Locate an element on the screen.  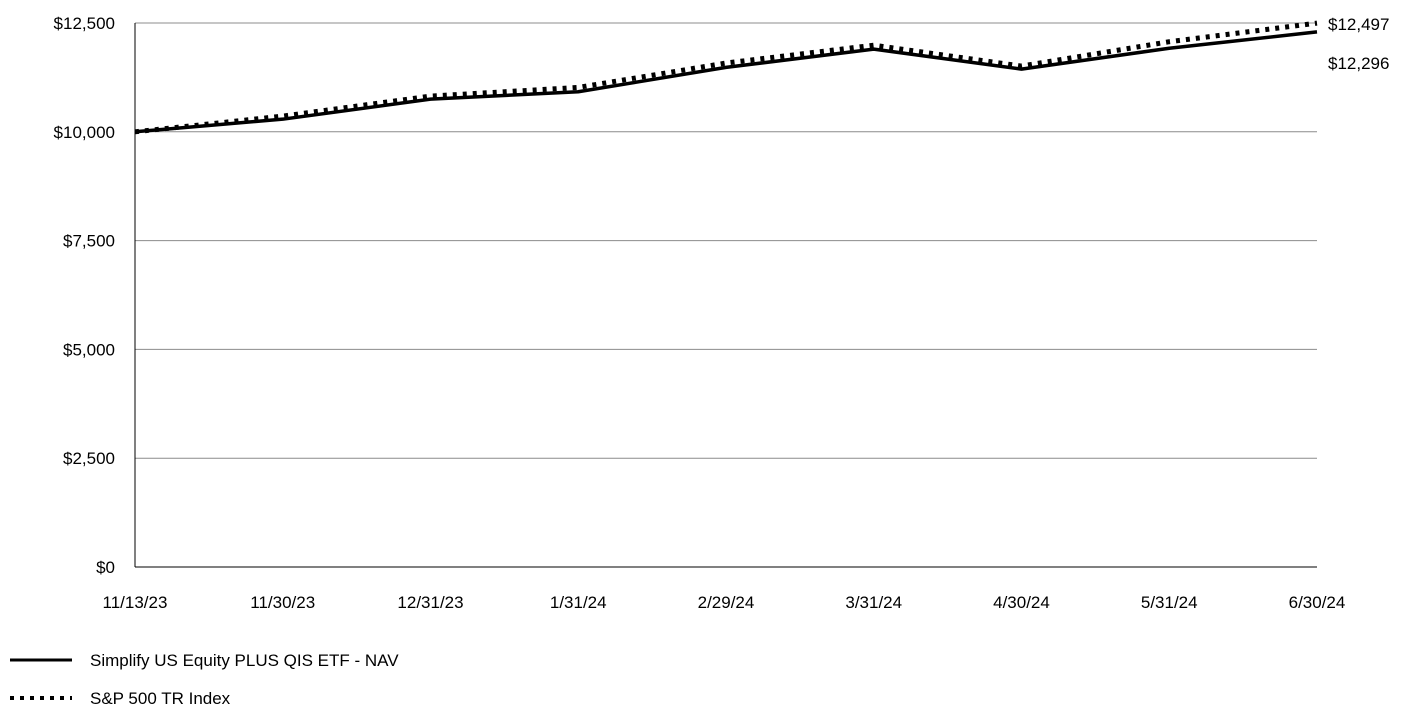
x-tick-label: 11/30/23 is located at coordinates (282, 602).